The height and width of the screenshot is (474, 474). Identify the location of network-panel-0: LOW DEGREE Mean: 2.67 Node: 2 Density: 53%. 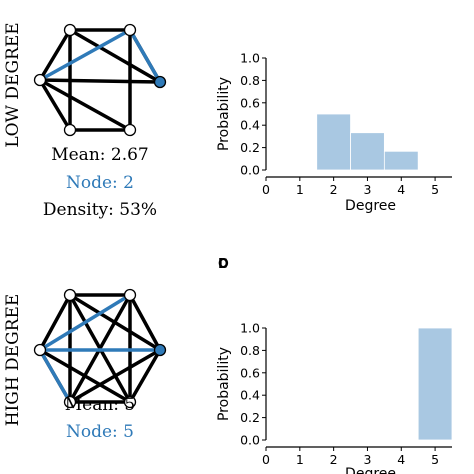
(85, 121).